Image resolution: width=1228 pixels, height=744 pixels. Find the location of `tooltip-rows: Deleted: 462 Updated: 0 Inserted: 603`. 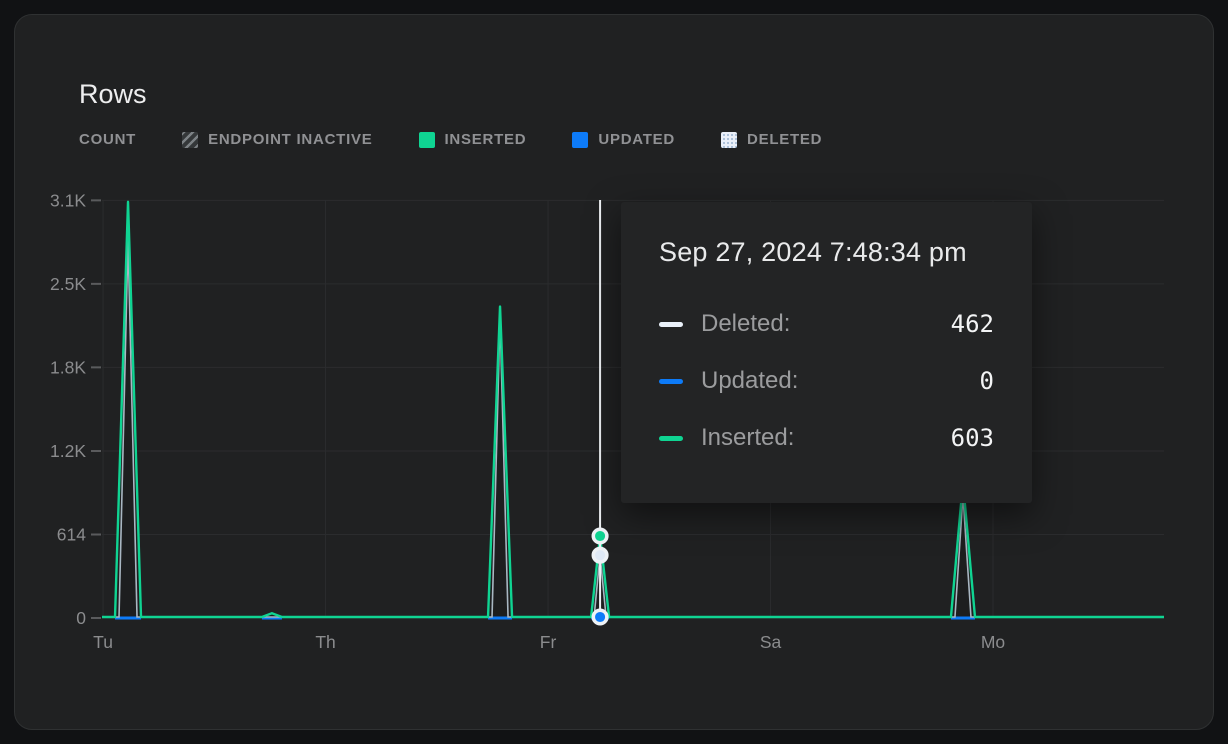

tooltip-rows: Deleted: 462 Updated: 0 Inserted: 603 is located at coordinates (826, 381).